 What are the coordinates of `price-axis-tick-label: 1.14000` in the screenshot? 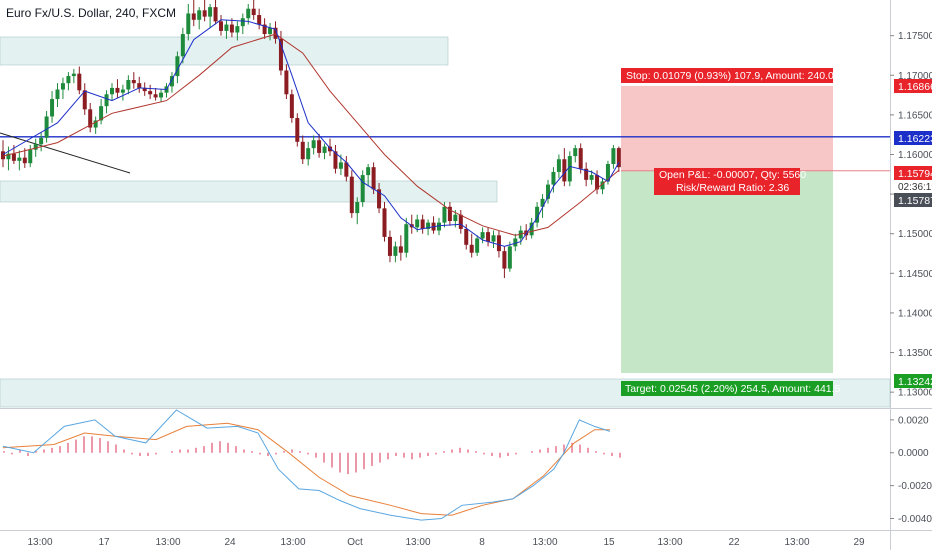 It's located at (915, 313).